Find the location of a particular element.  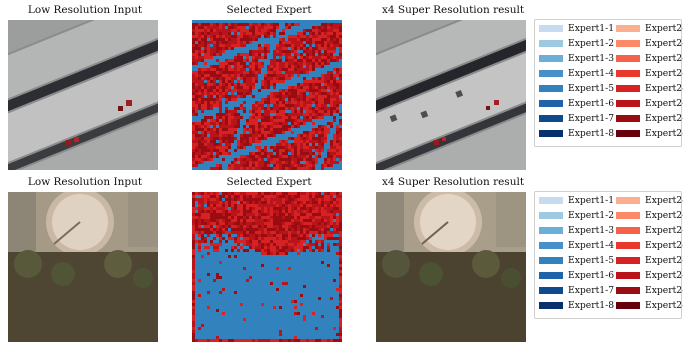

row1-expert-map is located at coordinates (267, 95).